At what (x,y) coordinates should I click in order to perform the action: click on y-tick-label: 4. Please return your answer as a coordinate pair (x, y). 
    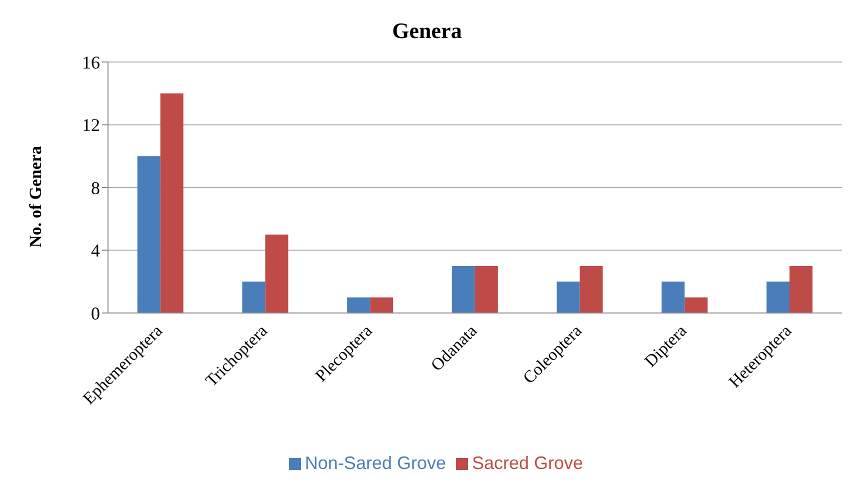
    Looking at the image, I should click on (95, 250).